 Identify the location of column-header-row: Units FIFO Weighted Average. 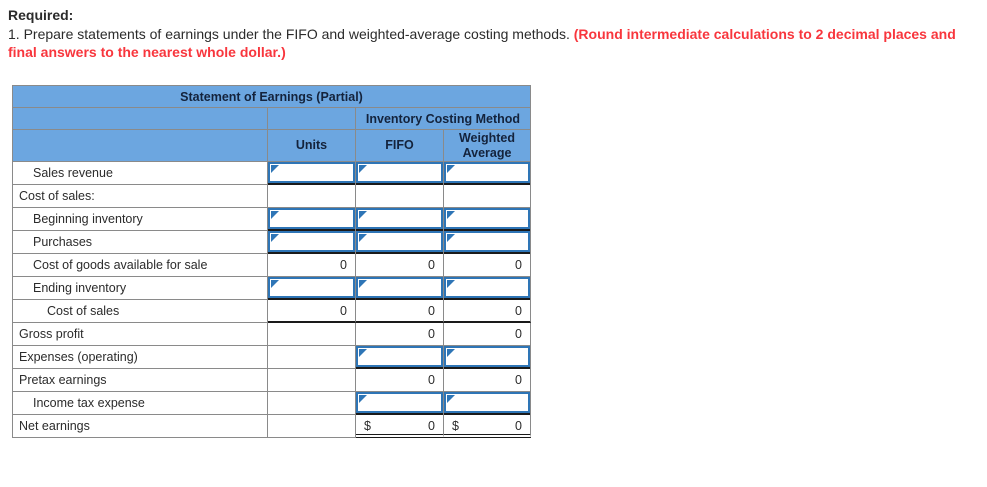
(272, 146).